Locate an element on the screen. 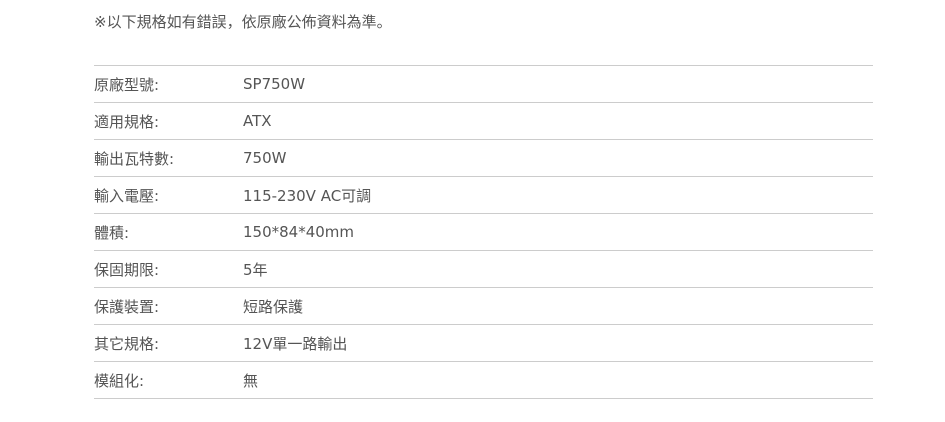 The width and height of the screenshot is (945, 422). spec-value: 750W is located at coordinates (265, 158).